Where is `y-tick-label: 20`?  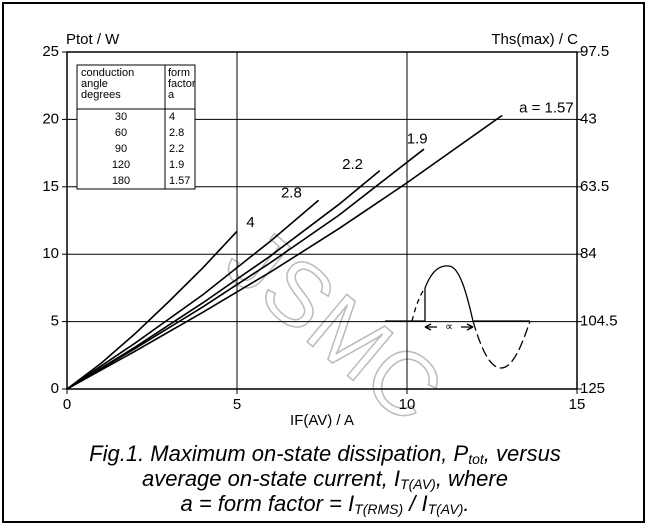 y-tick-label: 20 is located at coordinates (50, 118).